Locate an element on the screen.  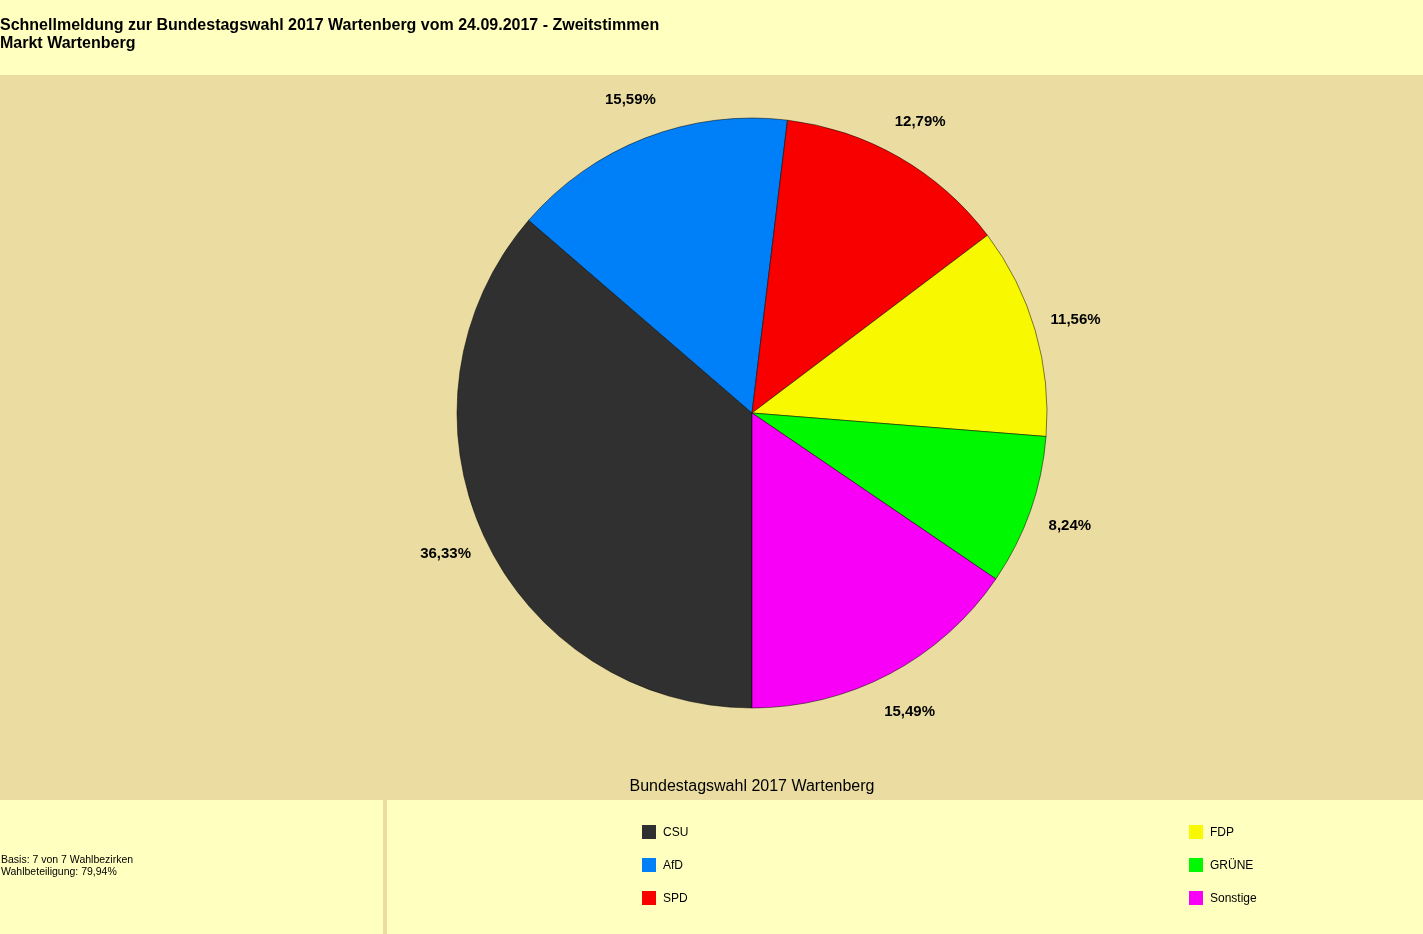
text: Basis: 7 von 7 Wahlbezirken is located at coordinates (67, 859).